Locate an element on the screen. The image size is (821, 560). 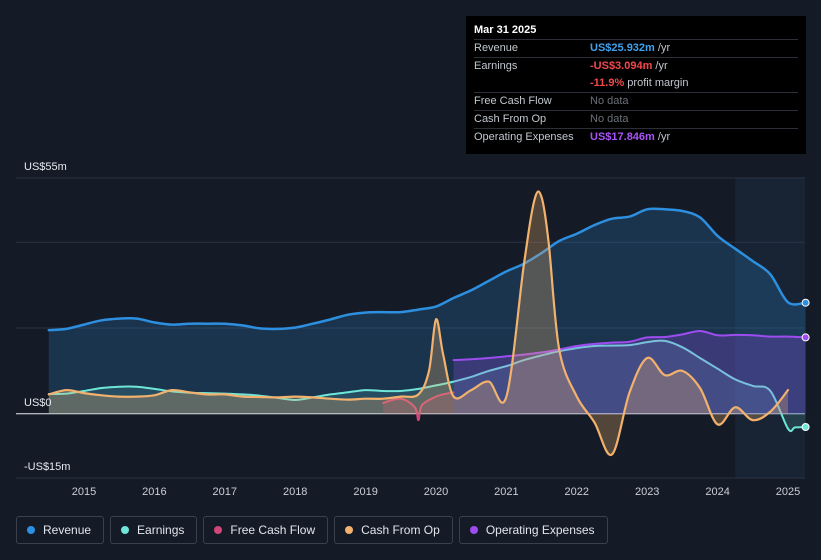
tooltip-date: Mar 31 2025 is located at coordinates (505, 30).